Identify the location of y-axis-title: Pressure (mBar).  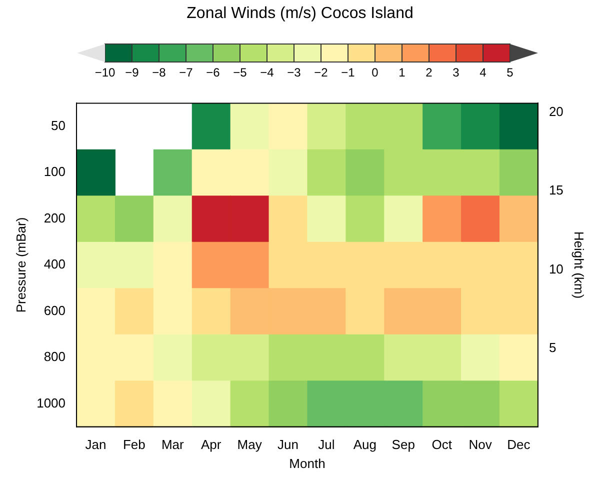
(20, 265).